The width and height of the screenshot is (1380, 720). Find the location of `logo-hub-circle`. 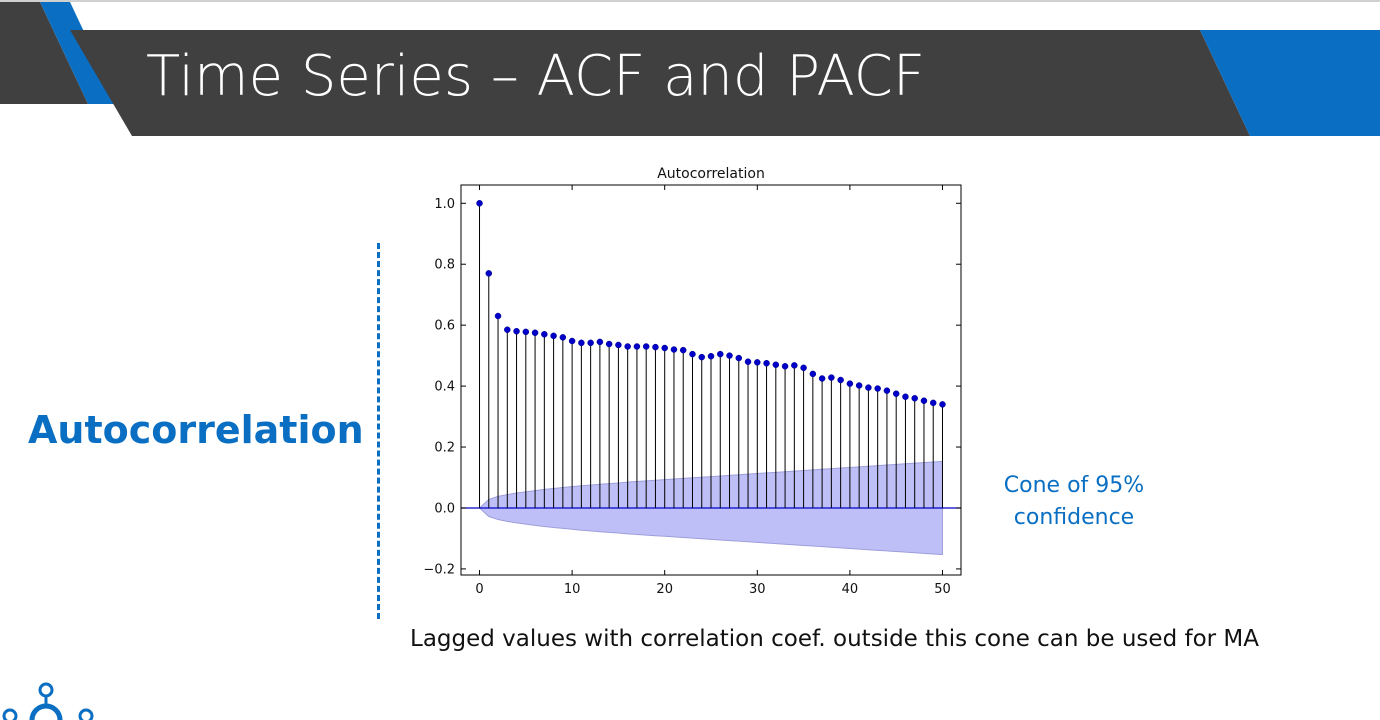

logo-hub-circle is located at coordinates (46, 711).